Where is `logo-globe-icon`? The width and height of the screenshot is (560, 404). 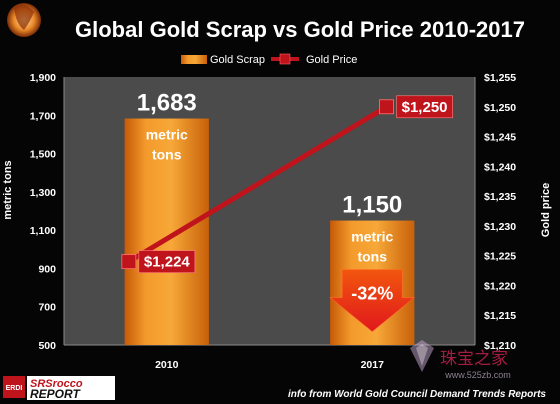 logo-globe-icon is located at coordinates (24, 20).